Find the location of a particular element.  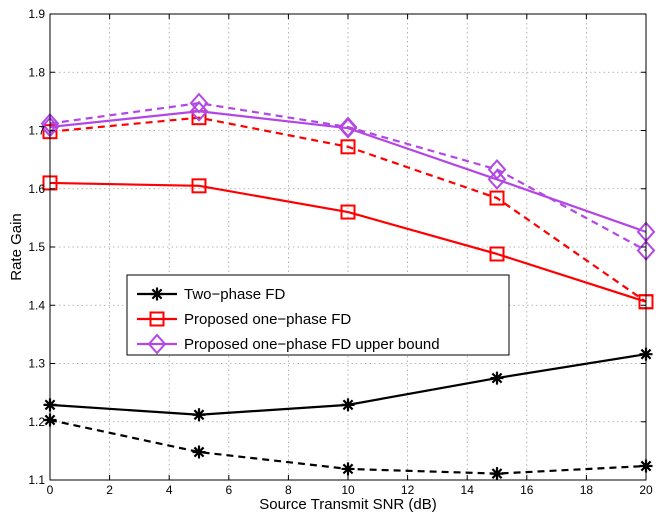

x-tick-label: 16 is located at coordinates (527, 490).